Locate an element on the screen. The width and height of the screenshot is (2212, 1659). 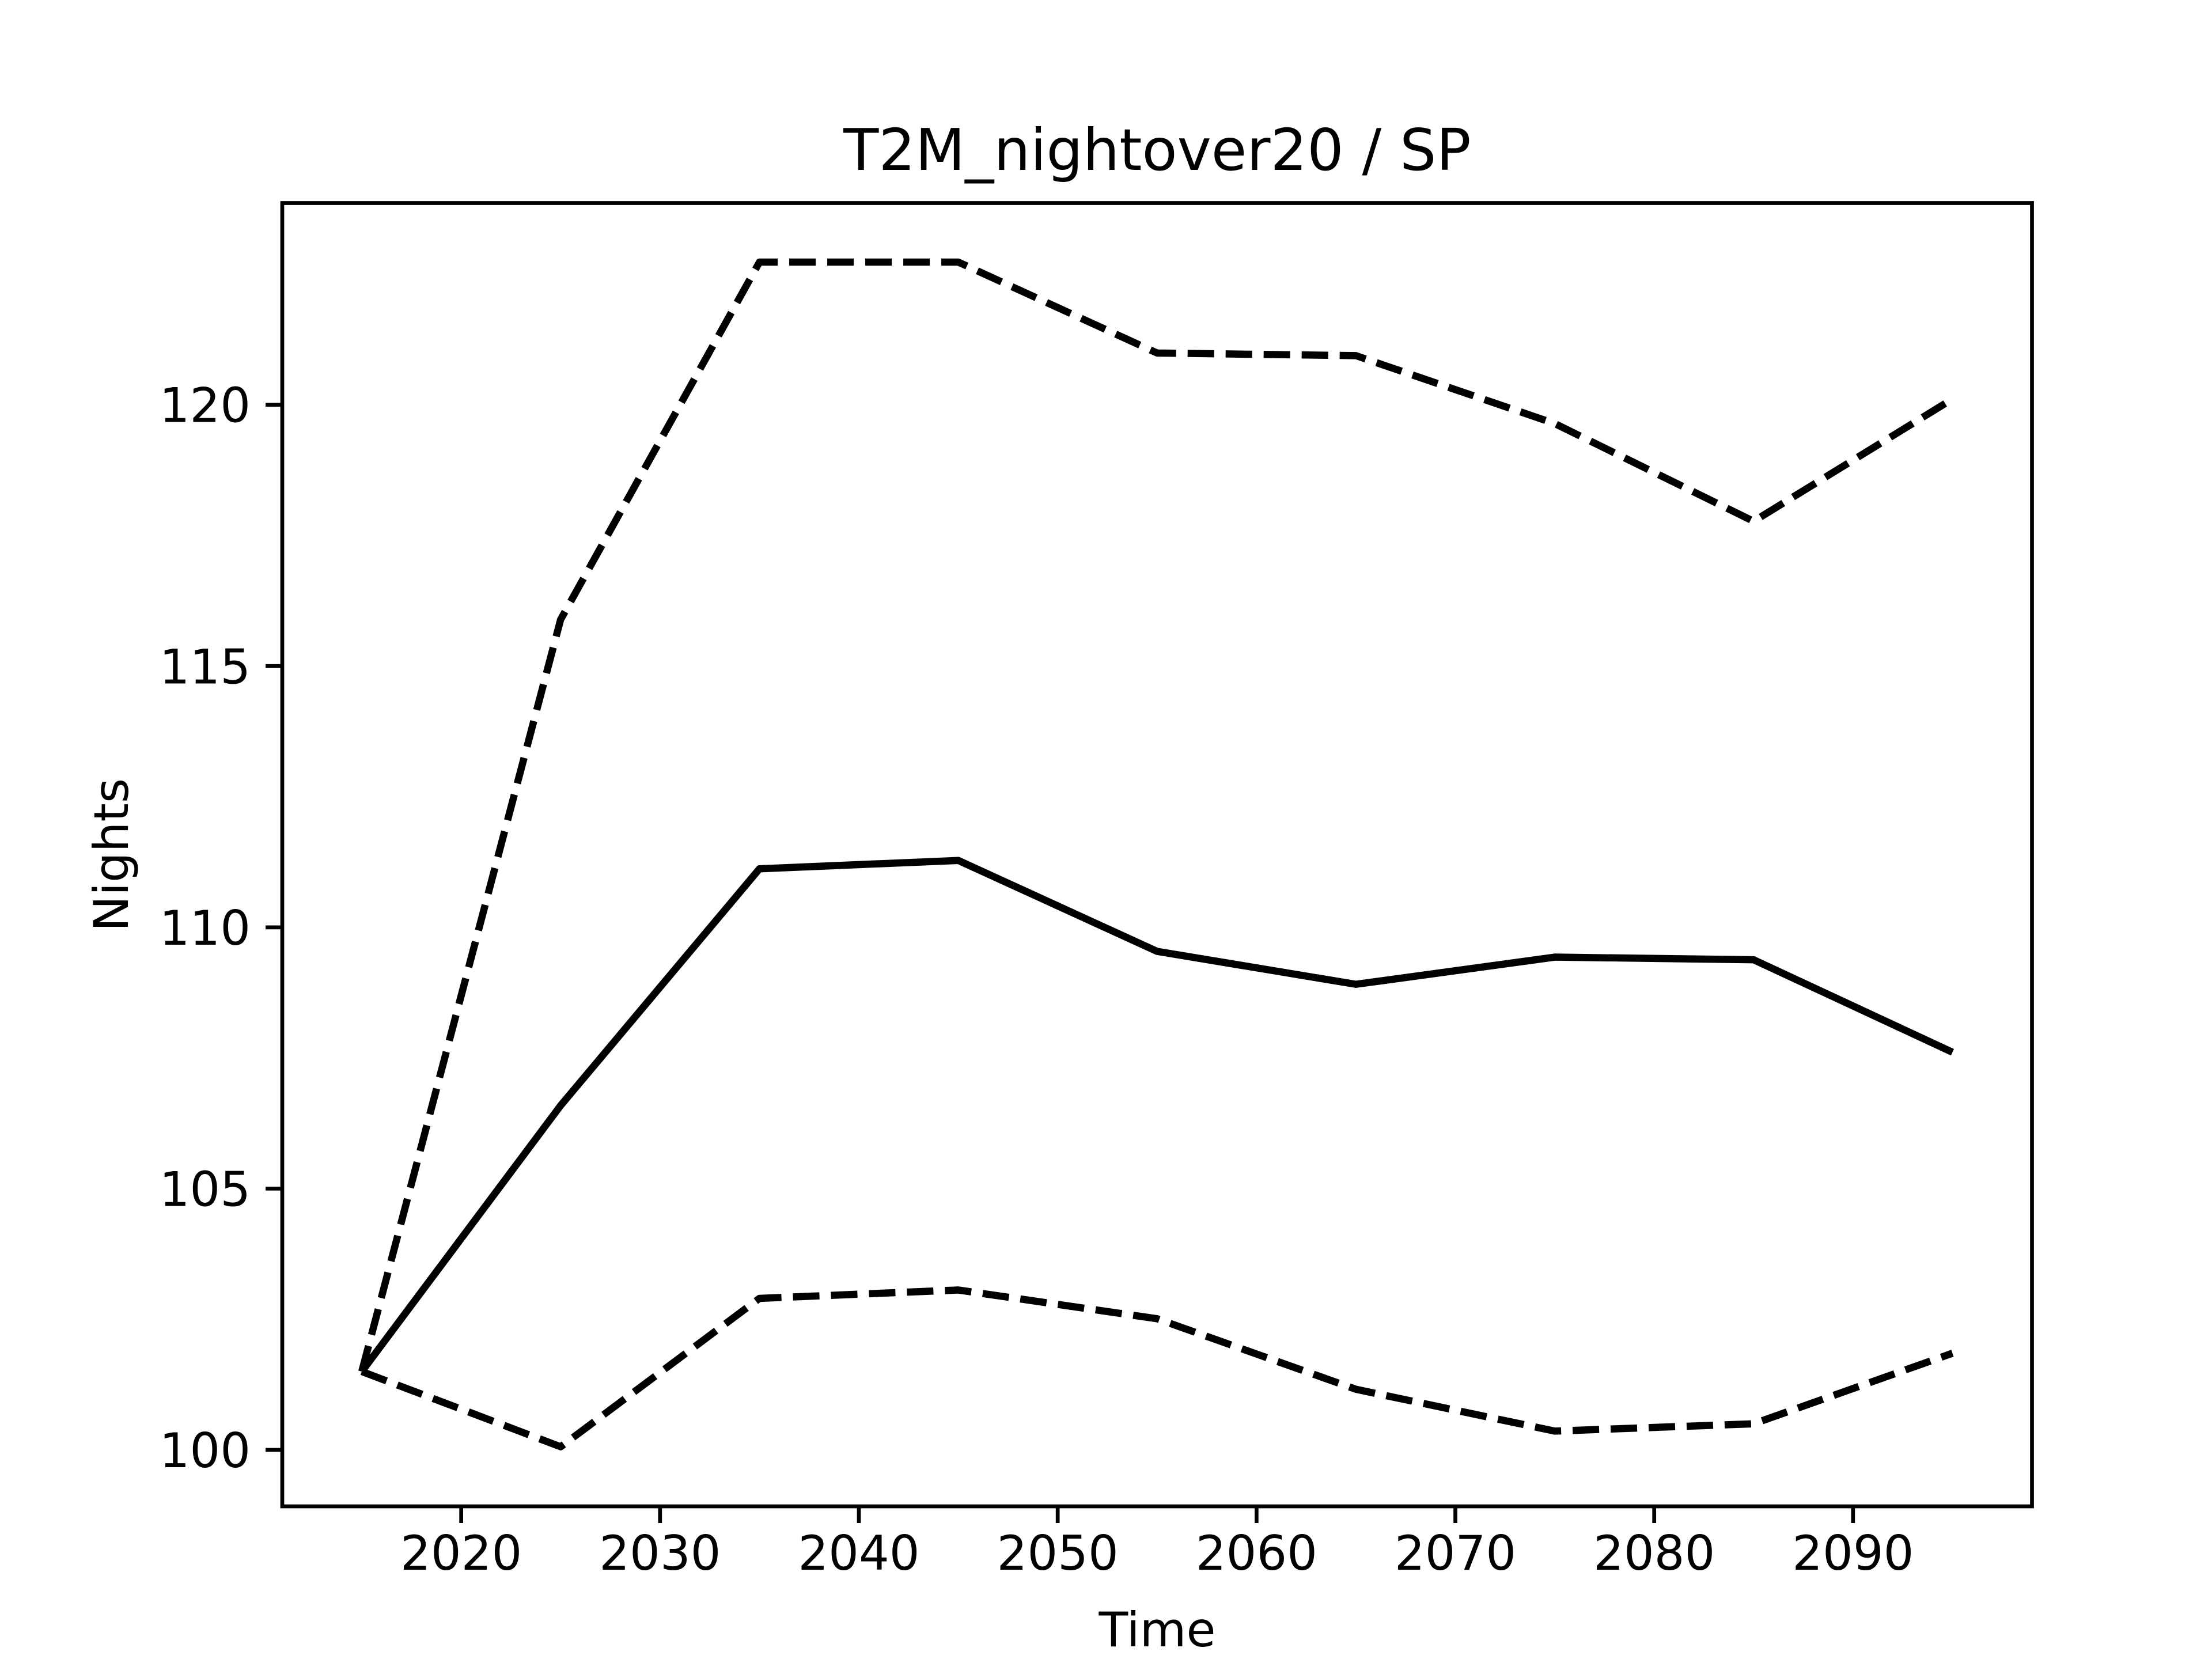
series-line is located at coordinates (1157, 1368).